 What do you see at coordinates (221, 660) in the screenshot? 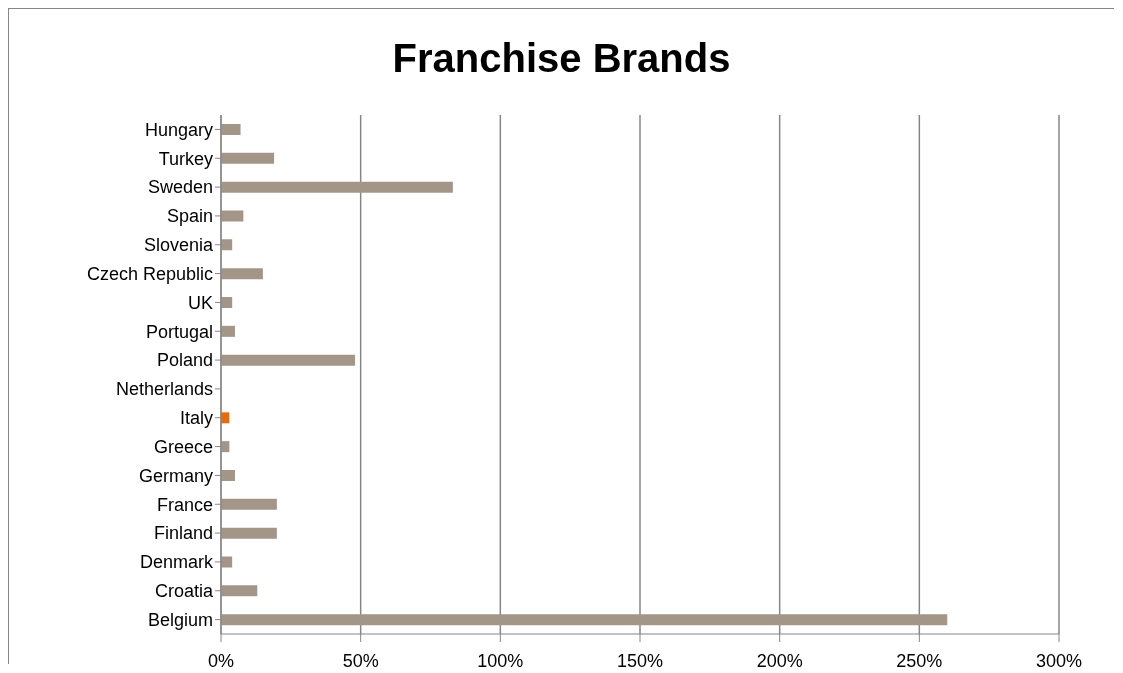
I see `x-tick-label: 0%` at bounding box center [221, 660].